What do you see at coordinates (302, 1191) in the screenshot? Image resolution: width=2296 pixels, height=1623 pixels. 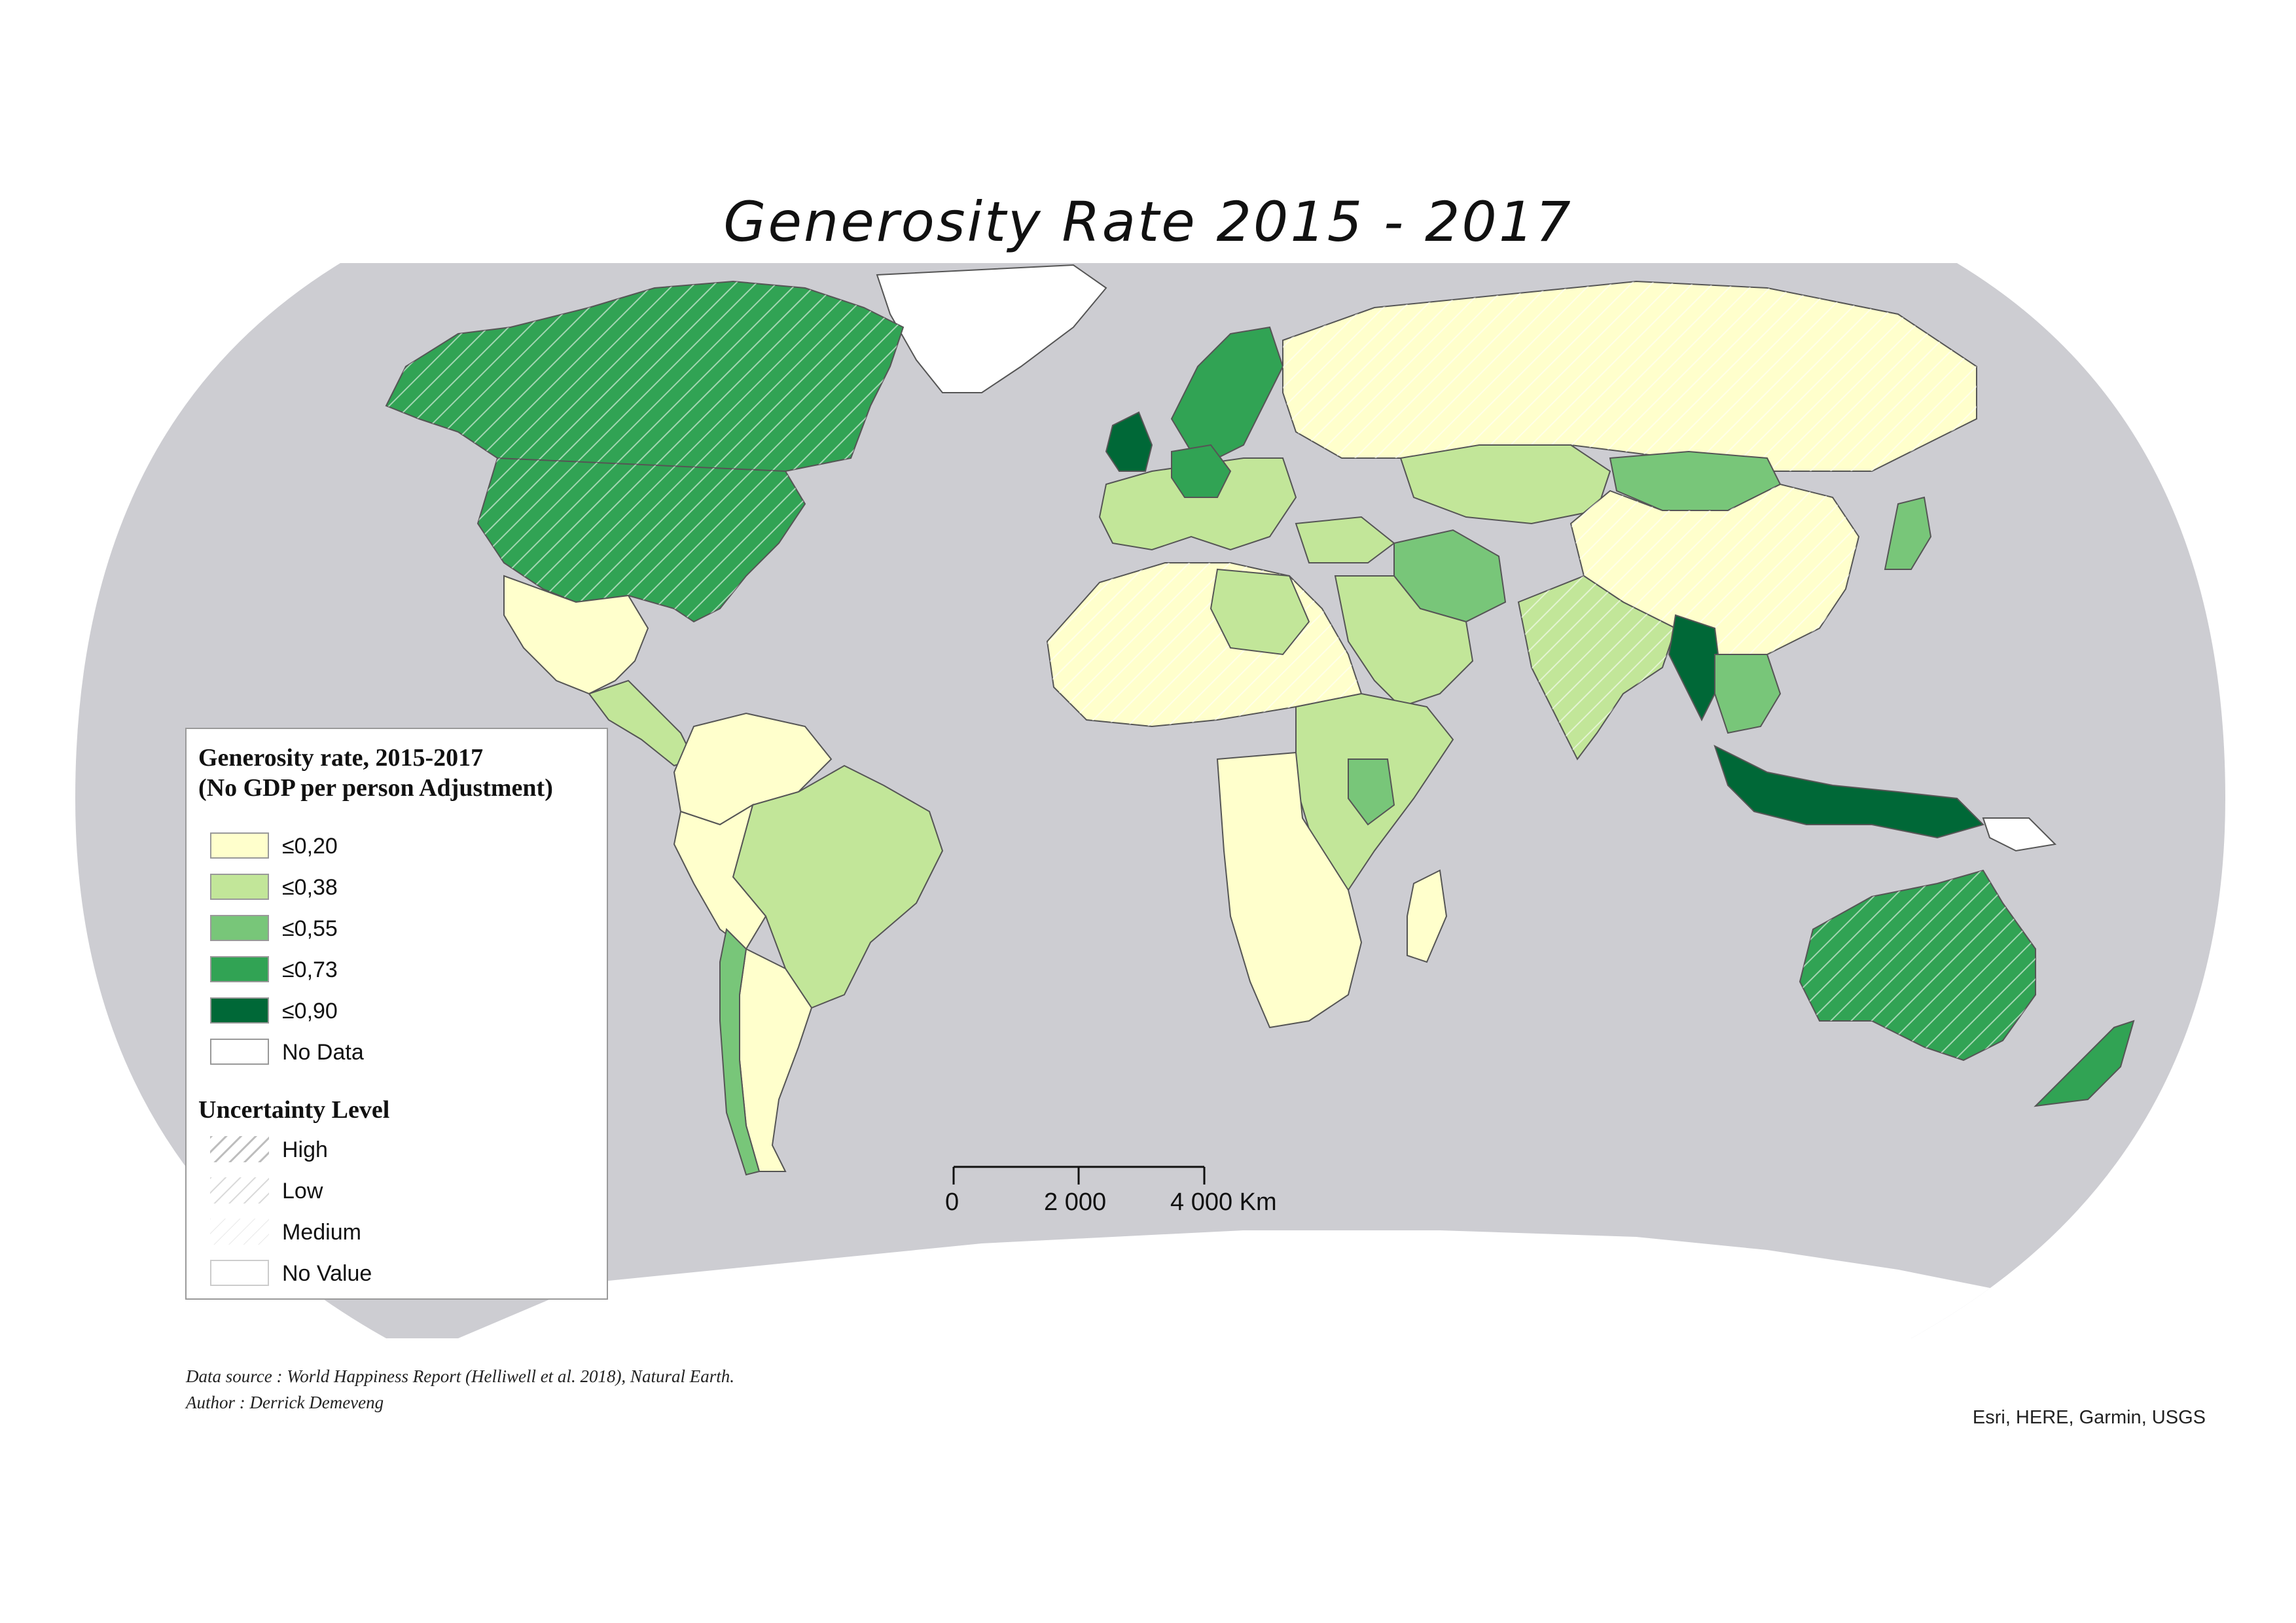 I see `legend-uncertainty-label-2: Low` at bounding box center [302, 1191].